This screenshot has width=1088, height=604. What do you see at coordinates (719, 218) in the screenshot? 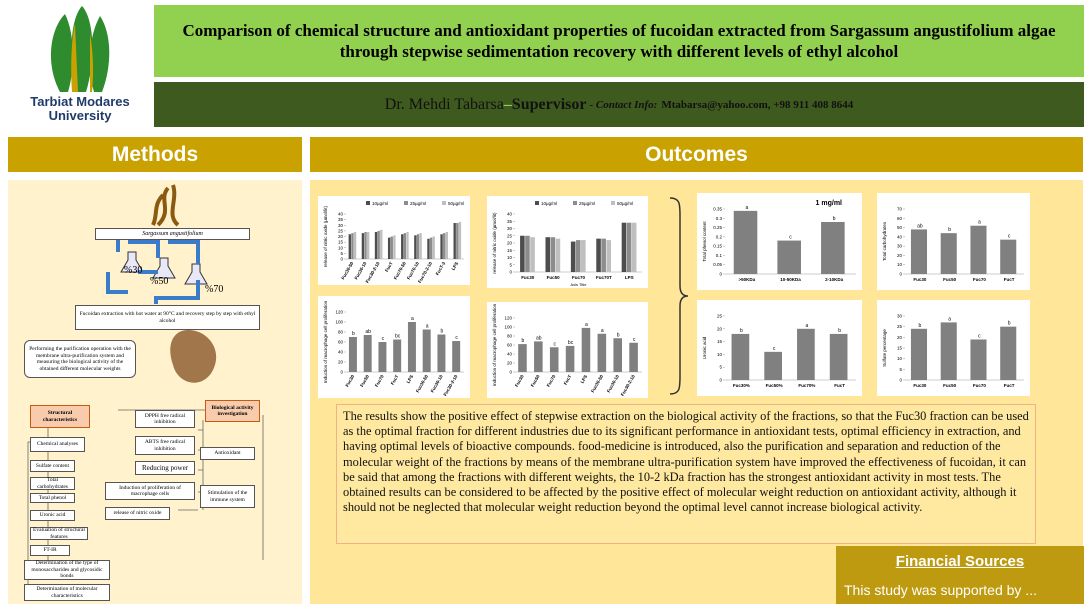
I see `y-tick-label: 0.3` at bounding box center [719, 218].